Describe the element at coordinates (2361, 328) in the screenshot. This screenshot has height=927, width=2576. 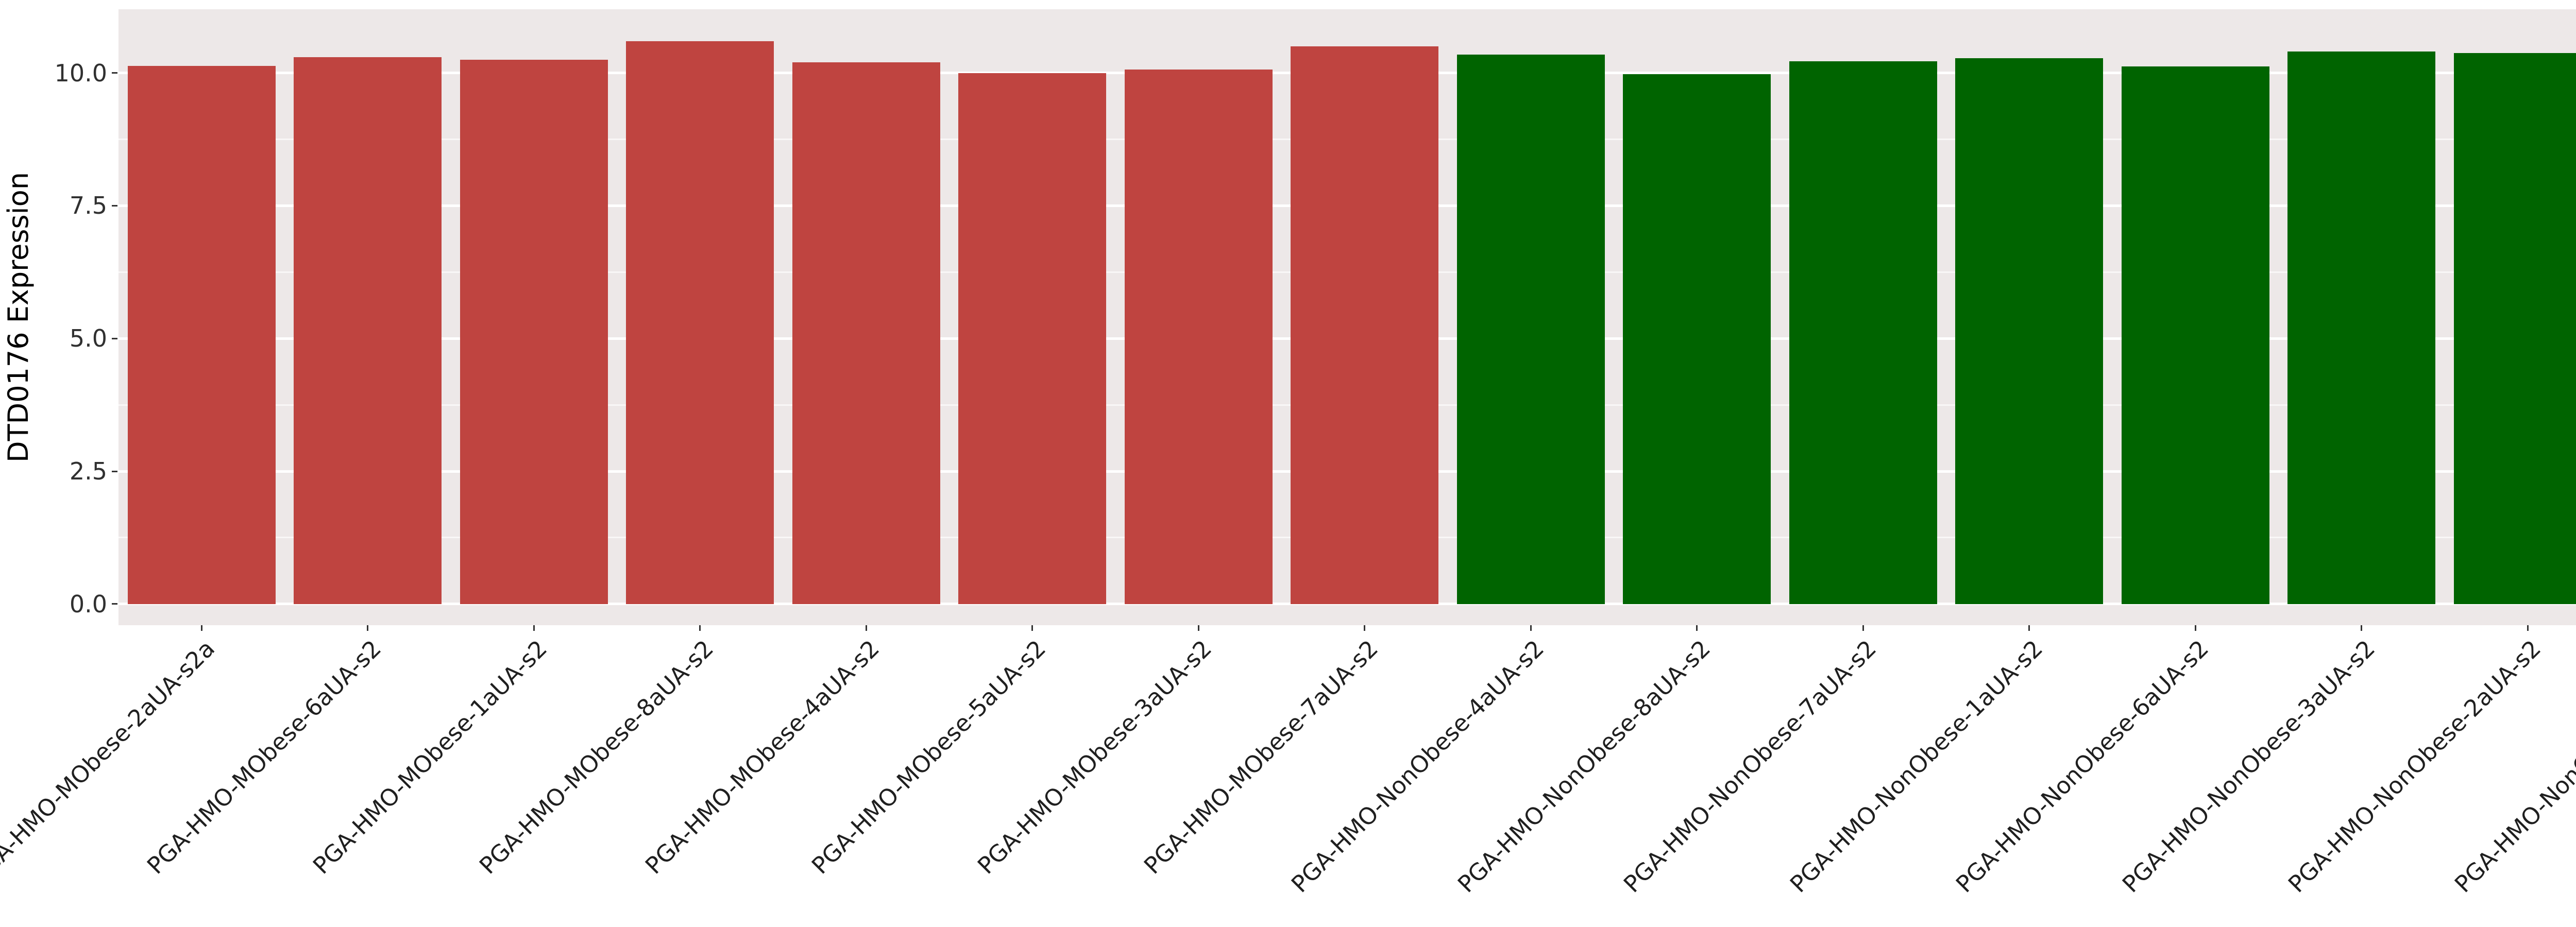
I see `bar-PGA-HMO-NonObese-3aUA-s2` at that location.